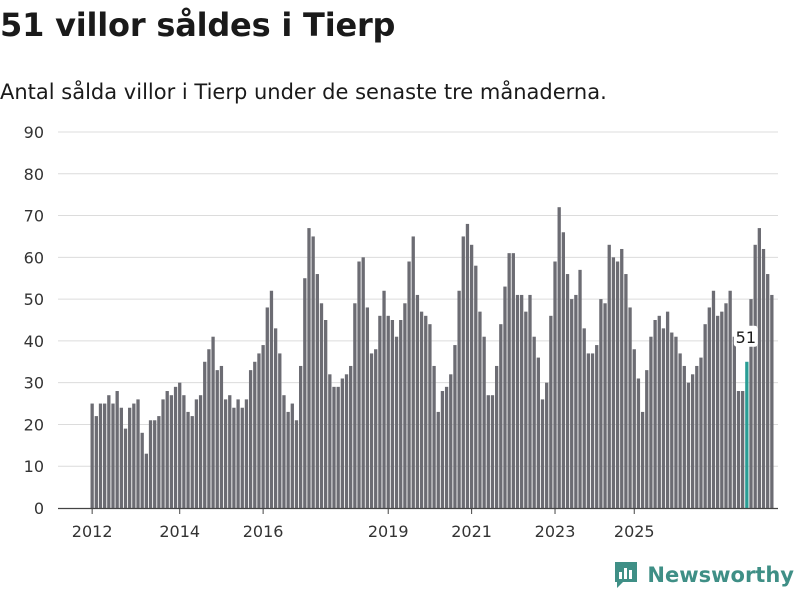 This screenshot has width=800, height=600. I want to click on page-title: 51 villor såldes i Tierp, so click(198, 25).